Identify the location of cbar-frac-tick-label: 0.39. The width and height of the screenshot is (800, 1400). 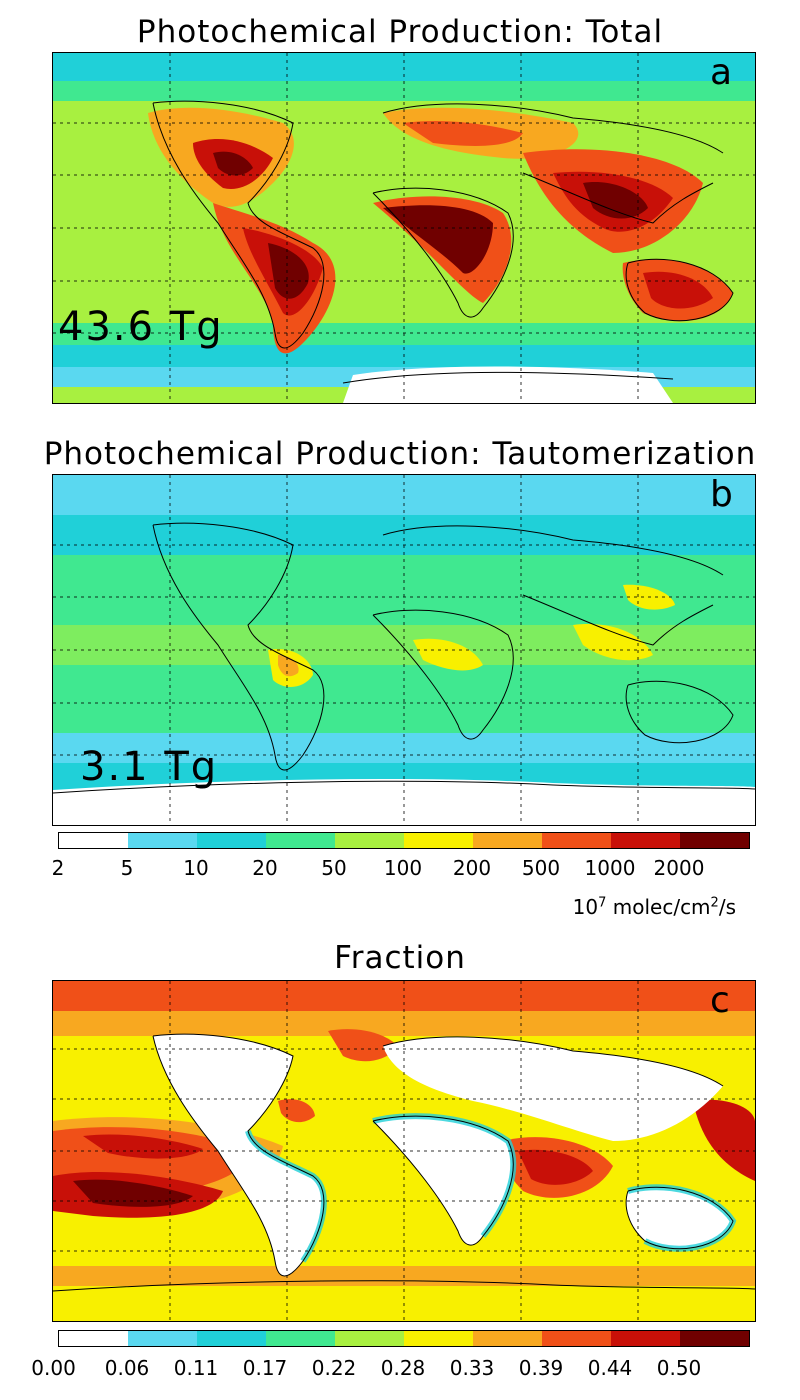
(541, 1368).